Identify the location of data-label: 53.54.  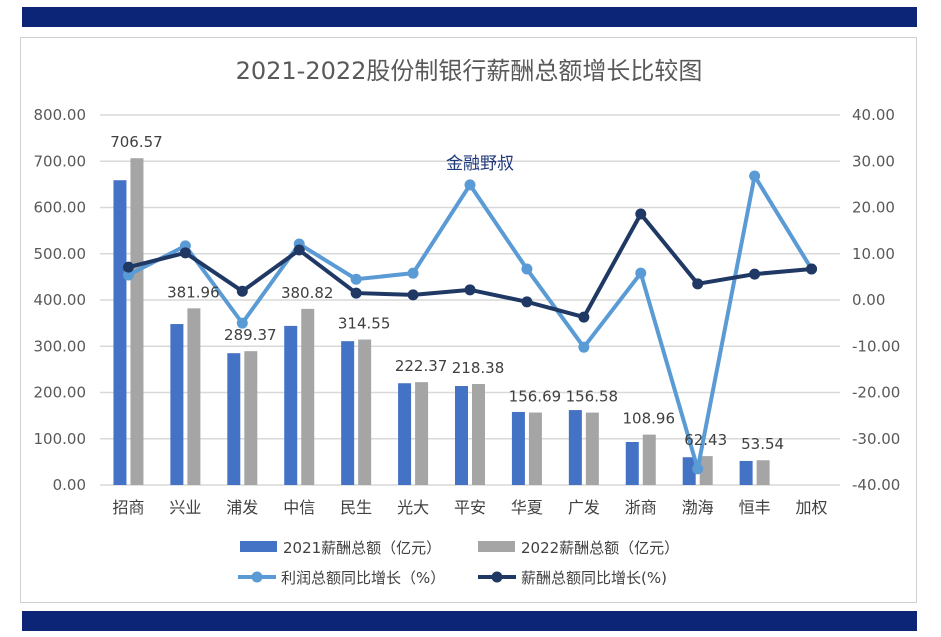
(762, 444).